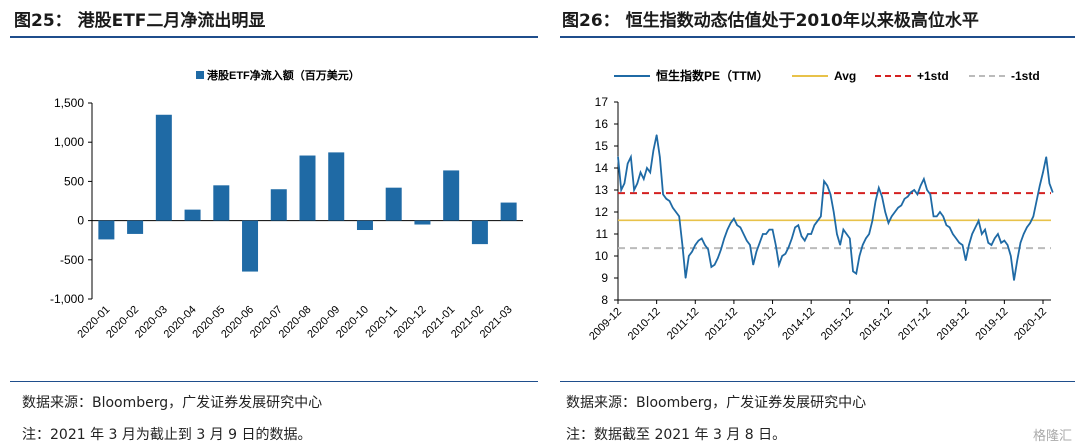  Describe the element at coordinates (602, 256) in the screenshot. I see `y-tick-label: 10` at that location.